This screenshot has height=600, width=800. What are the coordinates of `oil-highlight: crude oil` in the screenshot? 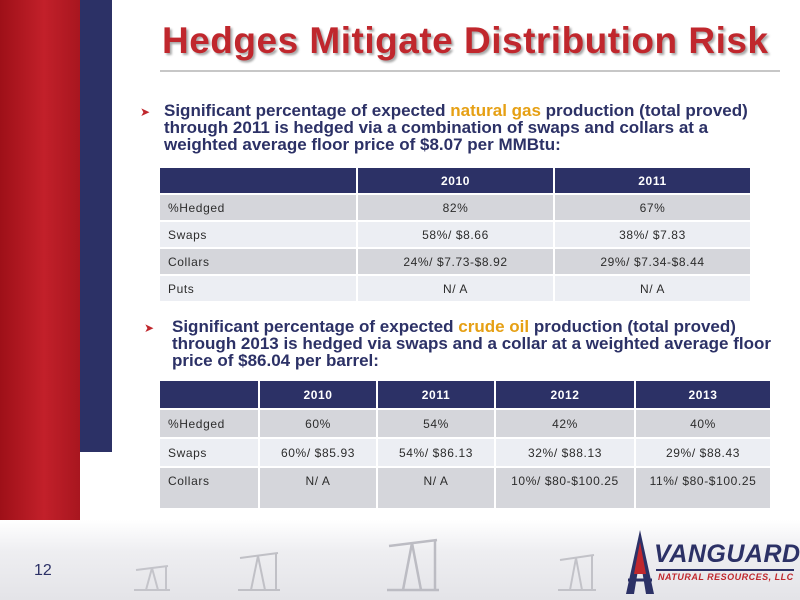 It's located at (494, 326).